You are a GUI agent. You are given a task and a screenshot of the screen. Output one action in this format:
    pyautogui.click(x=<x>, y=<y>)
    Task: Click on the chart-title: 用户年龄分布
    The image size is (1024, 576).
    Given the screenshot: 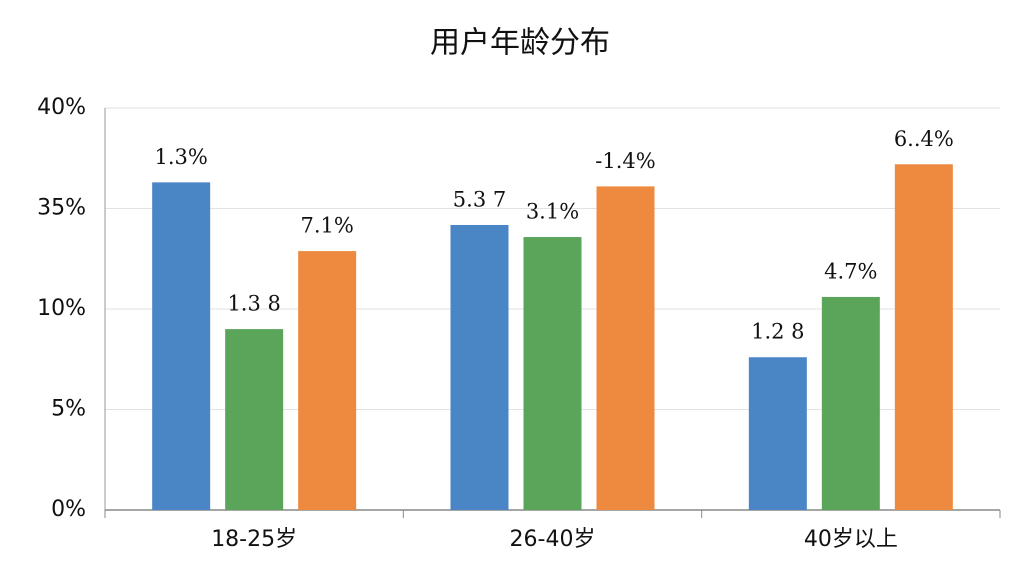 What is the action you would take?
    pyautogui.click(x=520, y=43)
    